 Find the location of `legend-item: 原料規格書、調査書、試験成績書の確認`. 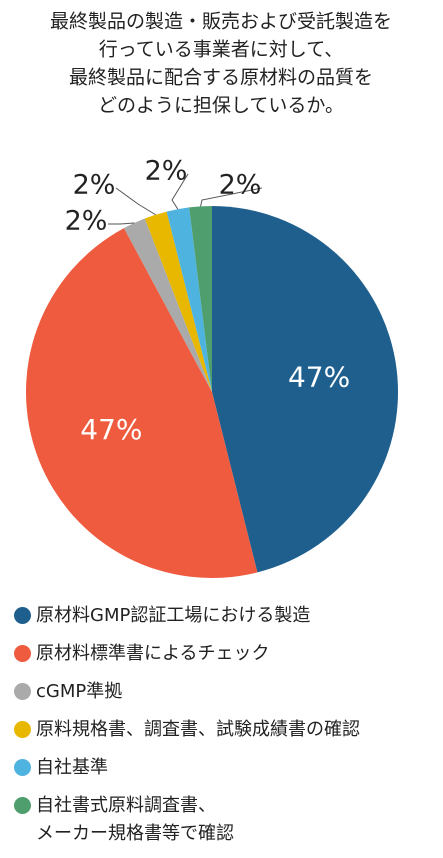

legend-item: 原料規格書、調査書、試験成績書の確認 is located at coordinates (226, 730).